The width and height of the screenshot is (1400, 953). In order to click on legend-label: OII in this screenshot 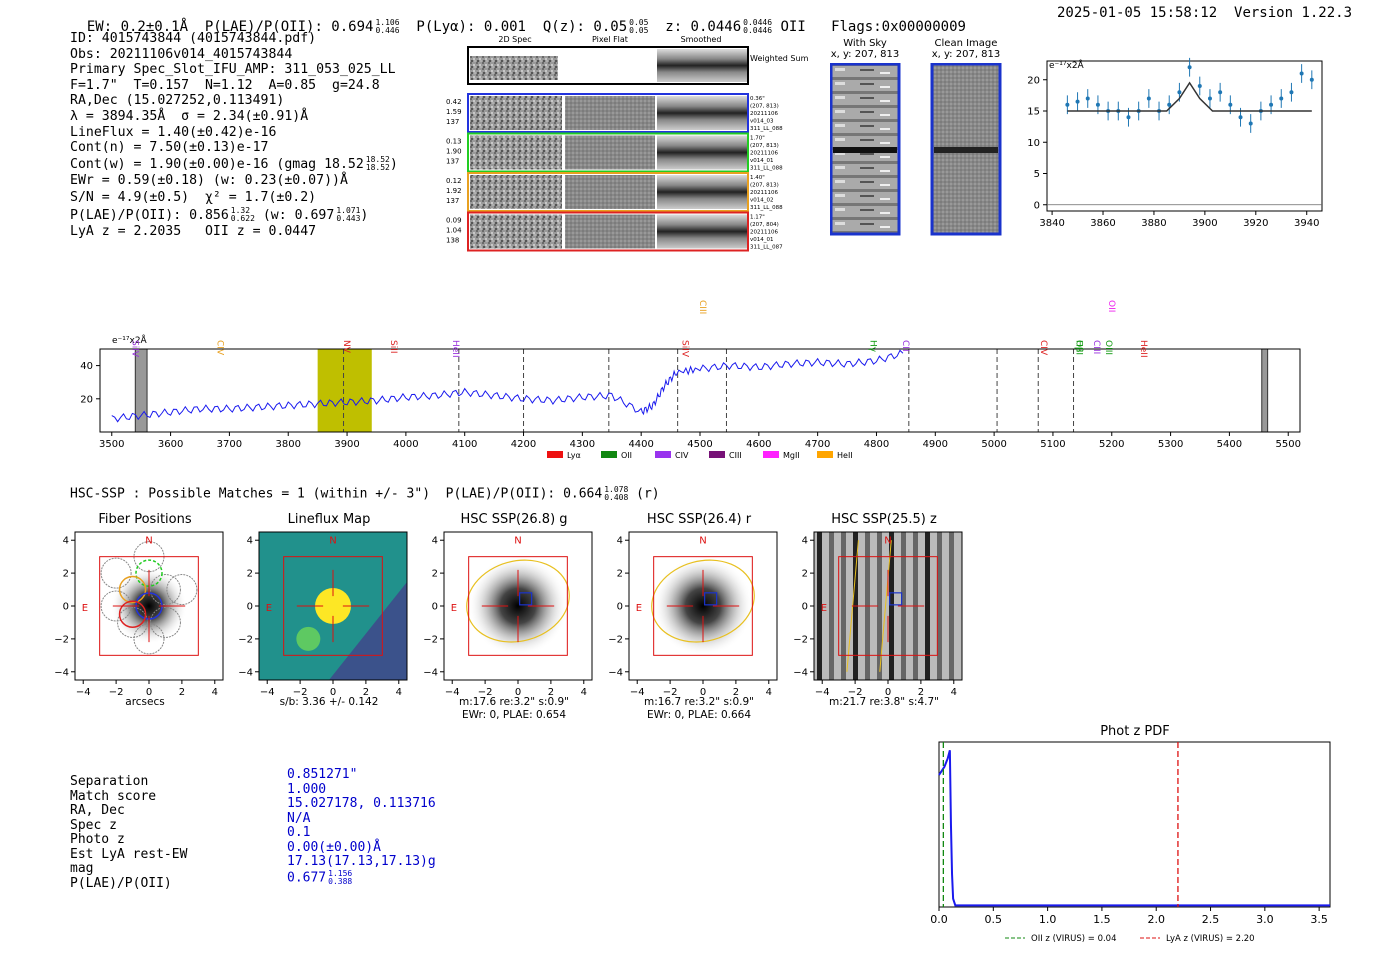, I will do `click(626, 455)`.